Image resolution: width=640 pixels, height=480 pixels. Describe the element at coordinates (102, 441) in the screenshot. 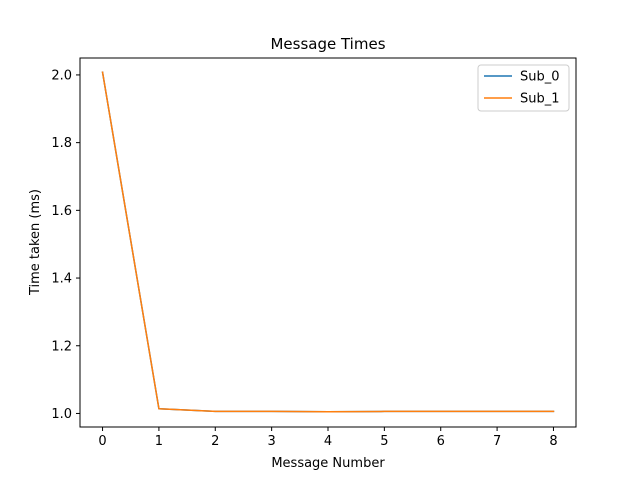

I see `x-tick-label: 0` at that location.